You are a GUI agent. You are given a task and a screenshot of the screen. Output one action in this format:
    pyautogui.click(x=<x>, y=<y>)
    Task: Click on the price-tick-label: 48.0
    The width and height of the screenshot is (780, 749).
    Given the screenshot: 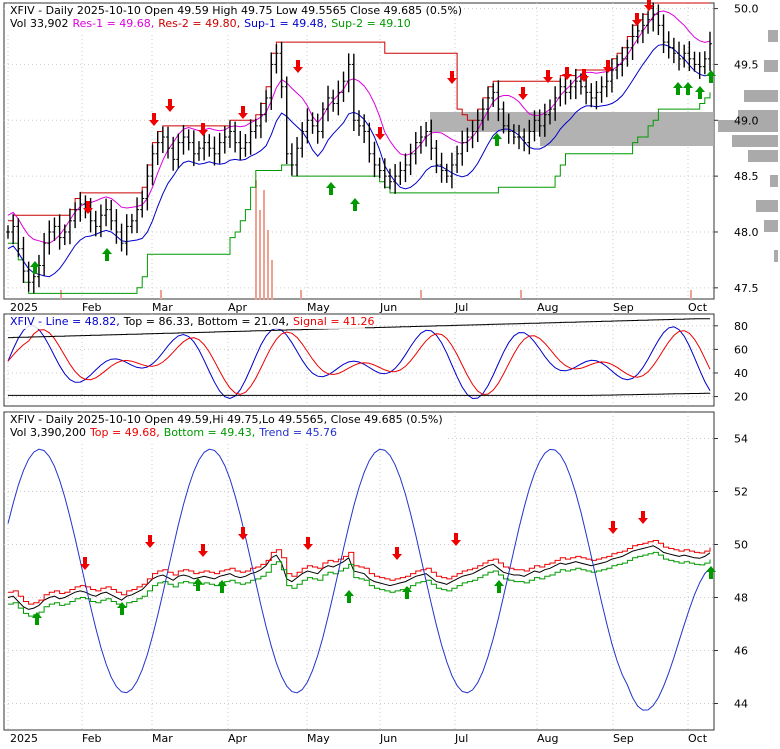 What is the action you would take?
    pyautogui.click(x=746, y=232)
    